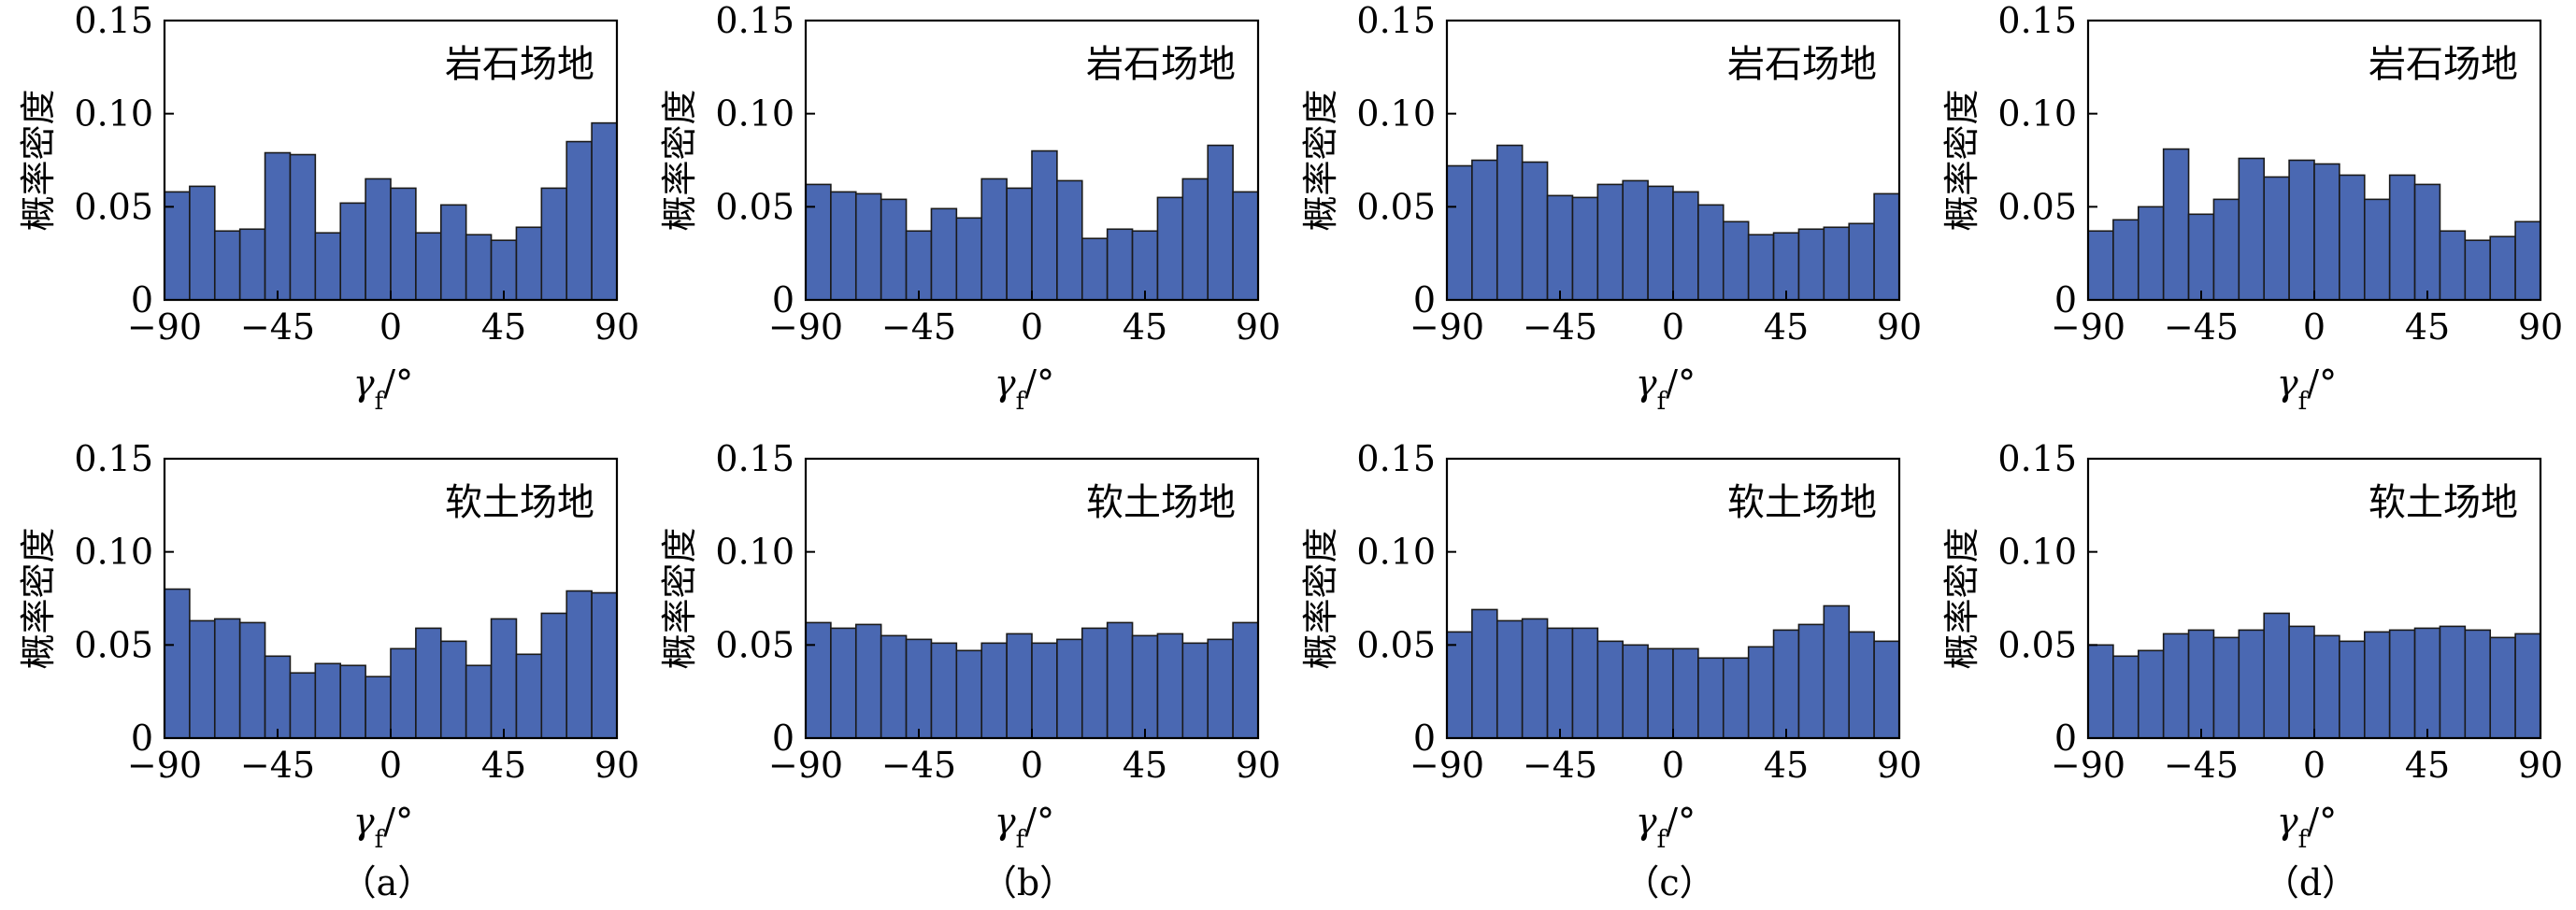 The width and height of the screenshot is (2576, 910). What do you see at coordinates (164, 327) in the screenshot?
I see `panel-rock-a-xtick-label: −90` at bounding box center [164, 327].